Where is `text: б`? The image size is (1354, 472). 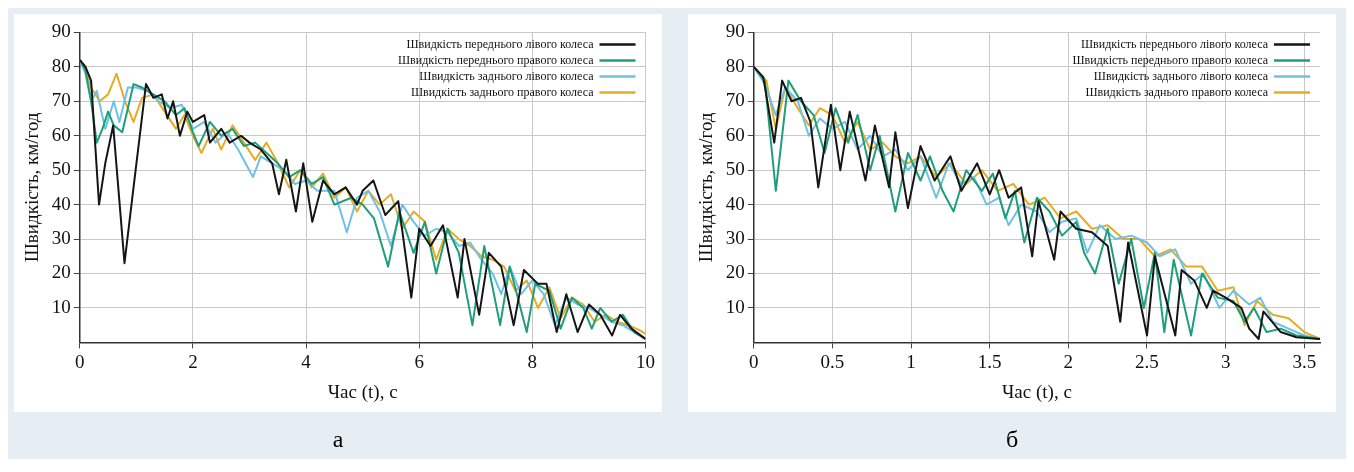 text: б is located at coordinates (1012, 439).